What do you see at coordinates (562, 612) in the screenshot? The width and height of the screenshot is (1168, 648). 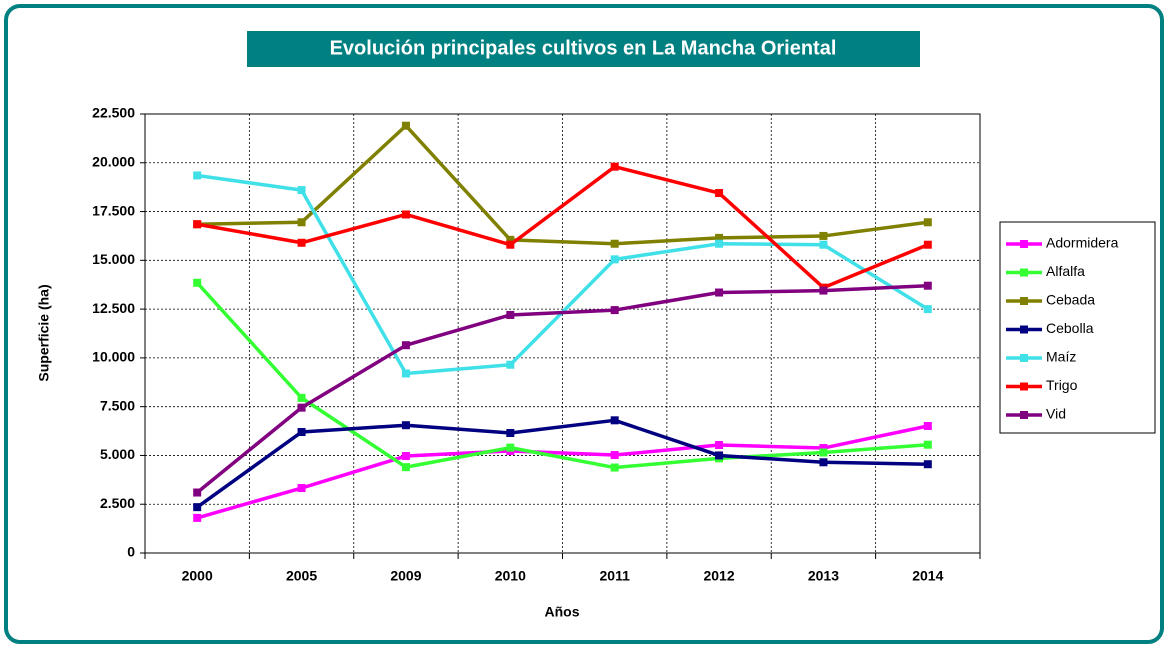 I see `x-axis-label: Años` at bounding box center [562, 612].